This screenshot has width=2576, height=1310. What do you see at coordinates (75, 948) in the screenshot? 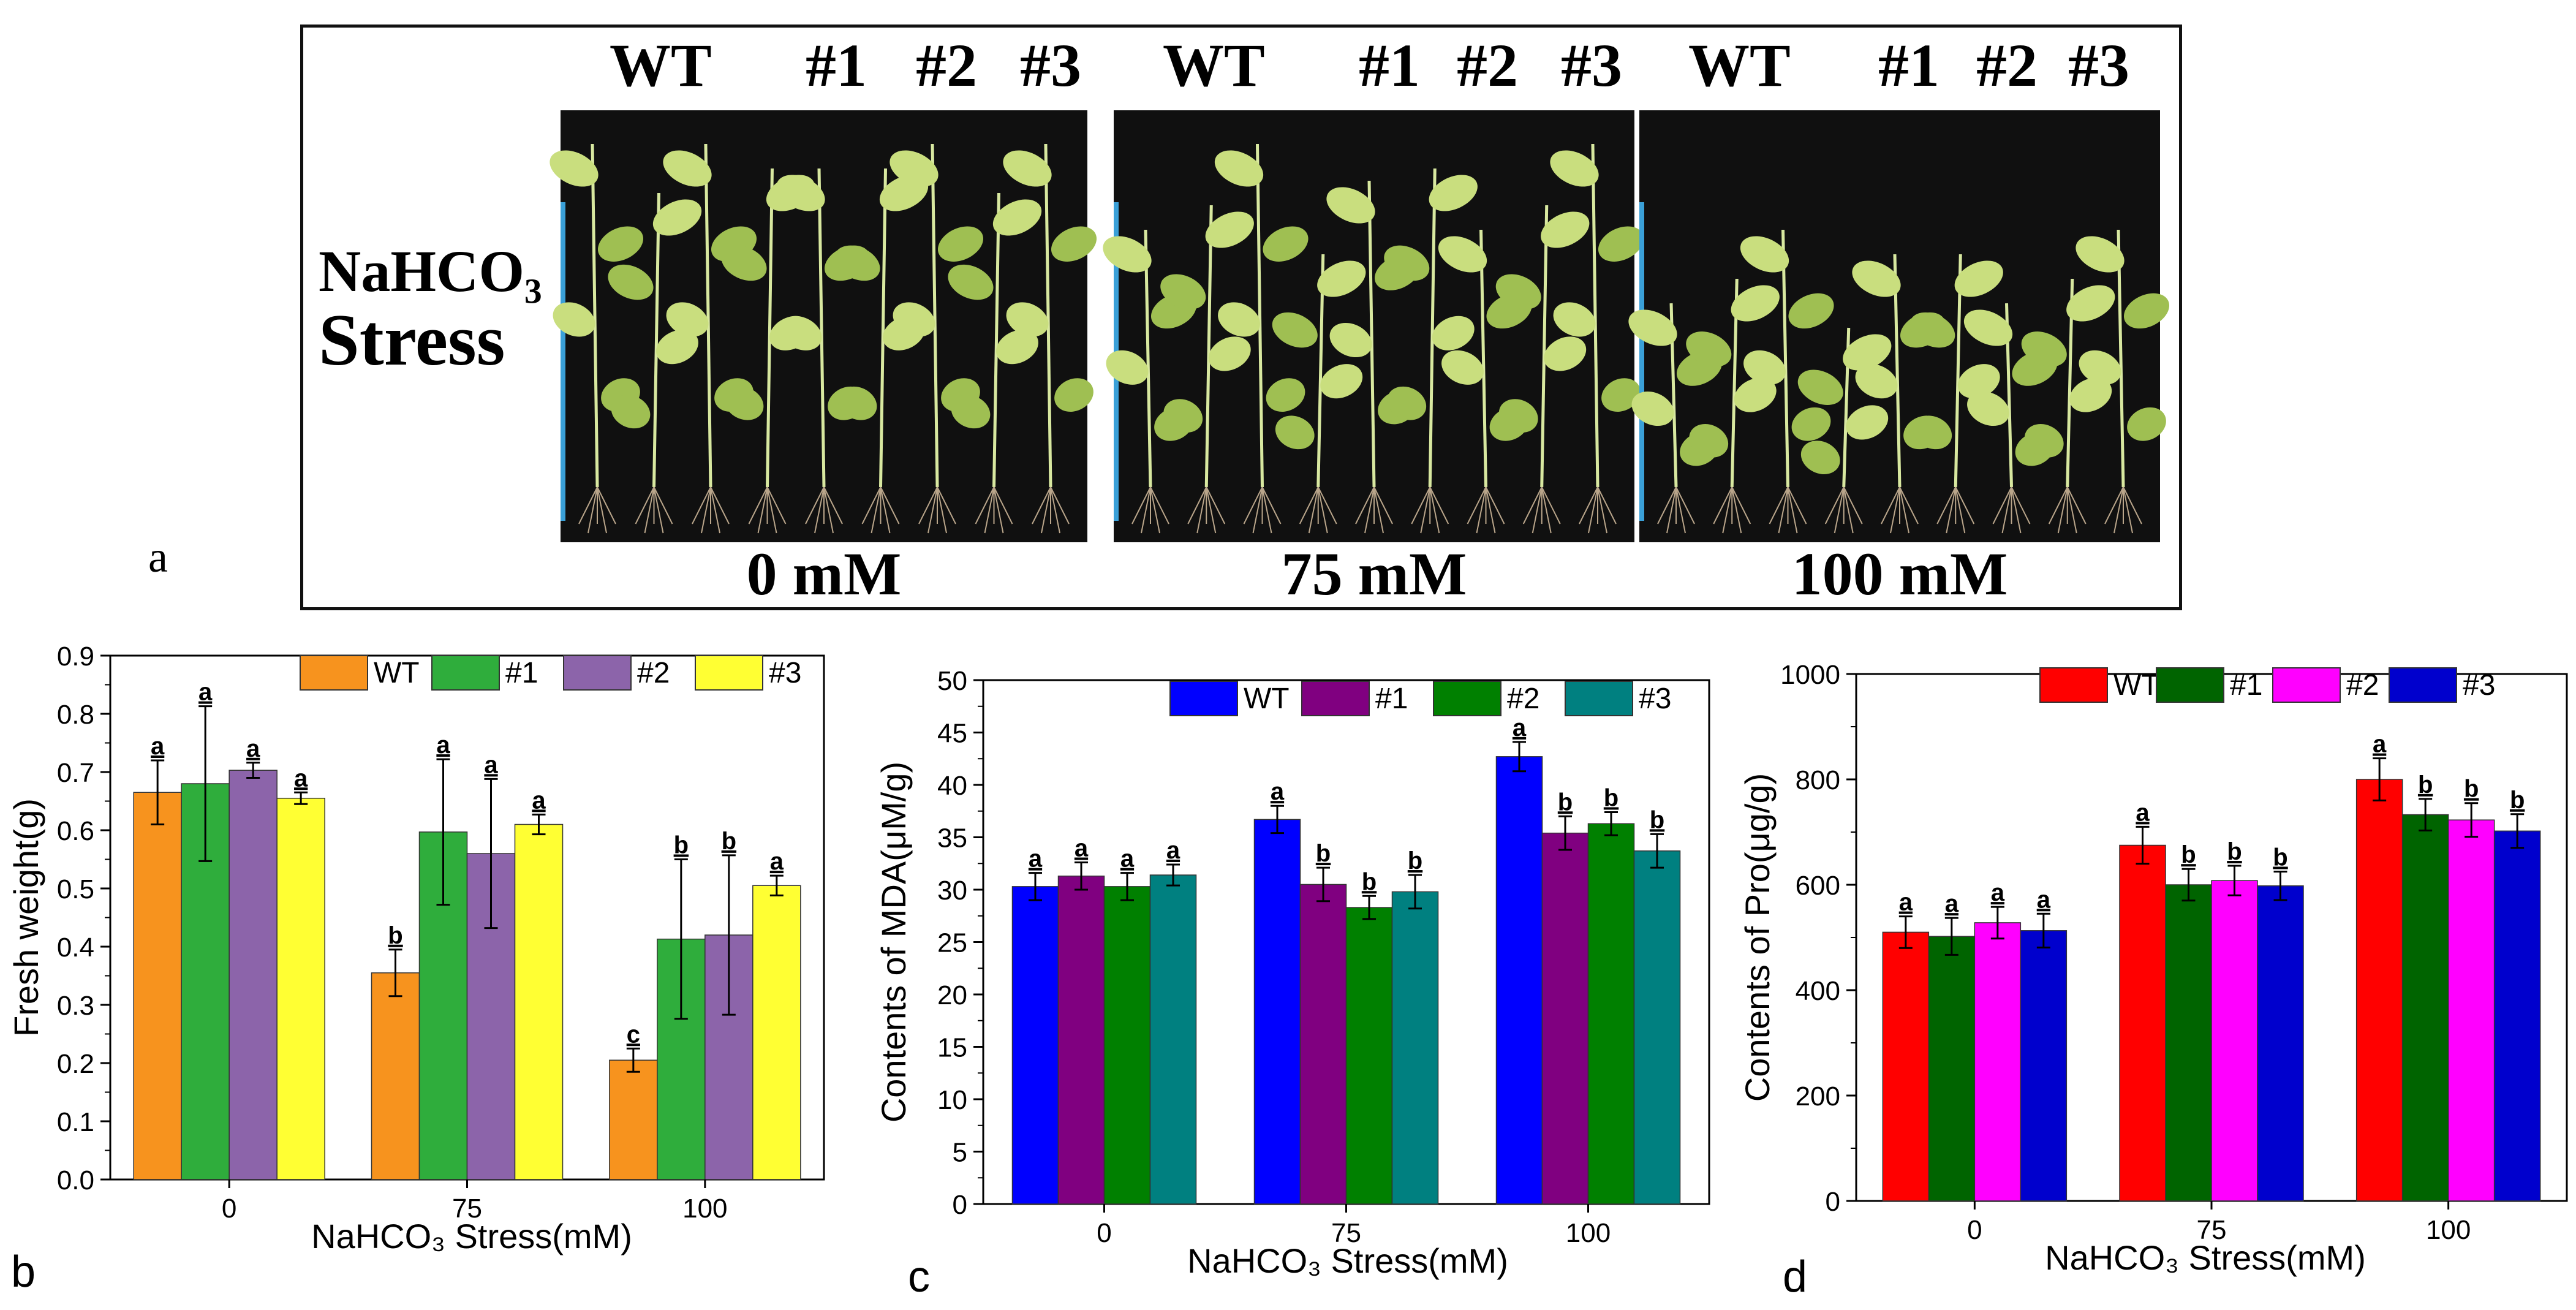
I see `y-tick-label: 0.4` at bounding box center [75, 948].